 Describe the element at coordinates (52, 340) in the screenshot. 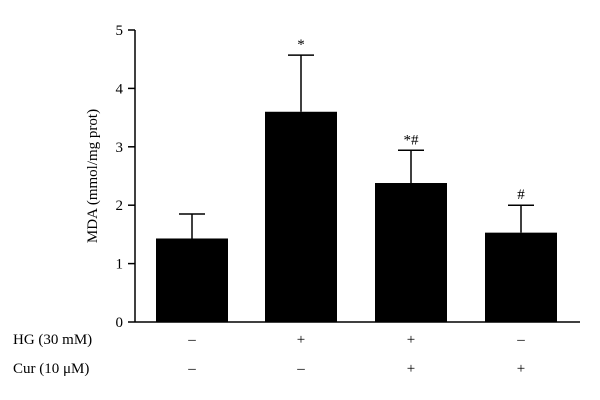

I see `condition-label: HG (30 mM)` at that location.